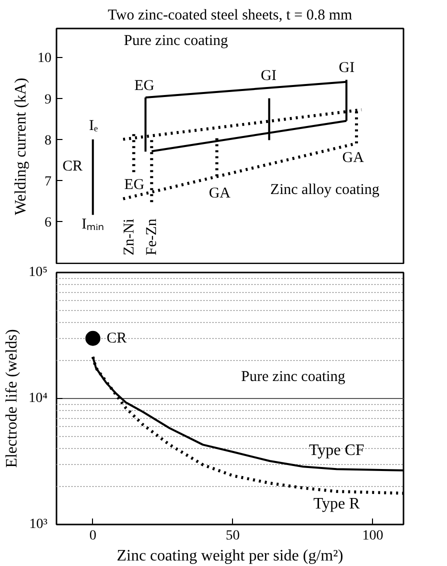 Image resolution: width=447 pixels, height=566 pixels. Describe the element at coordinates (336, 451) in the screenshot. I see `series-label: Type CF` at that location.